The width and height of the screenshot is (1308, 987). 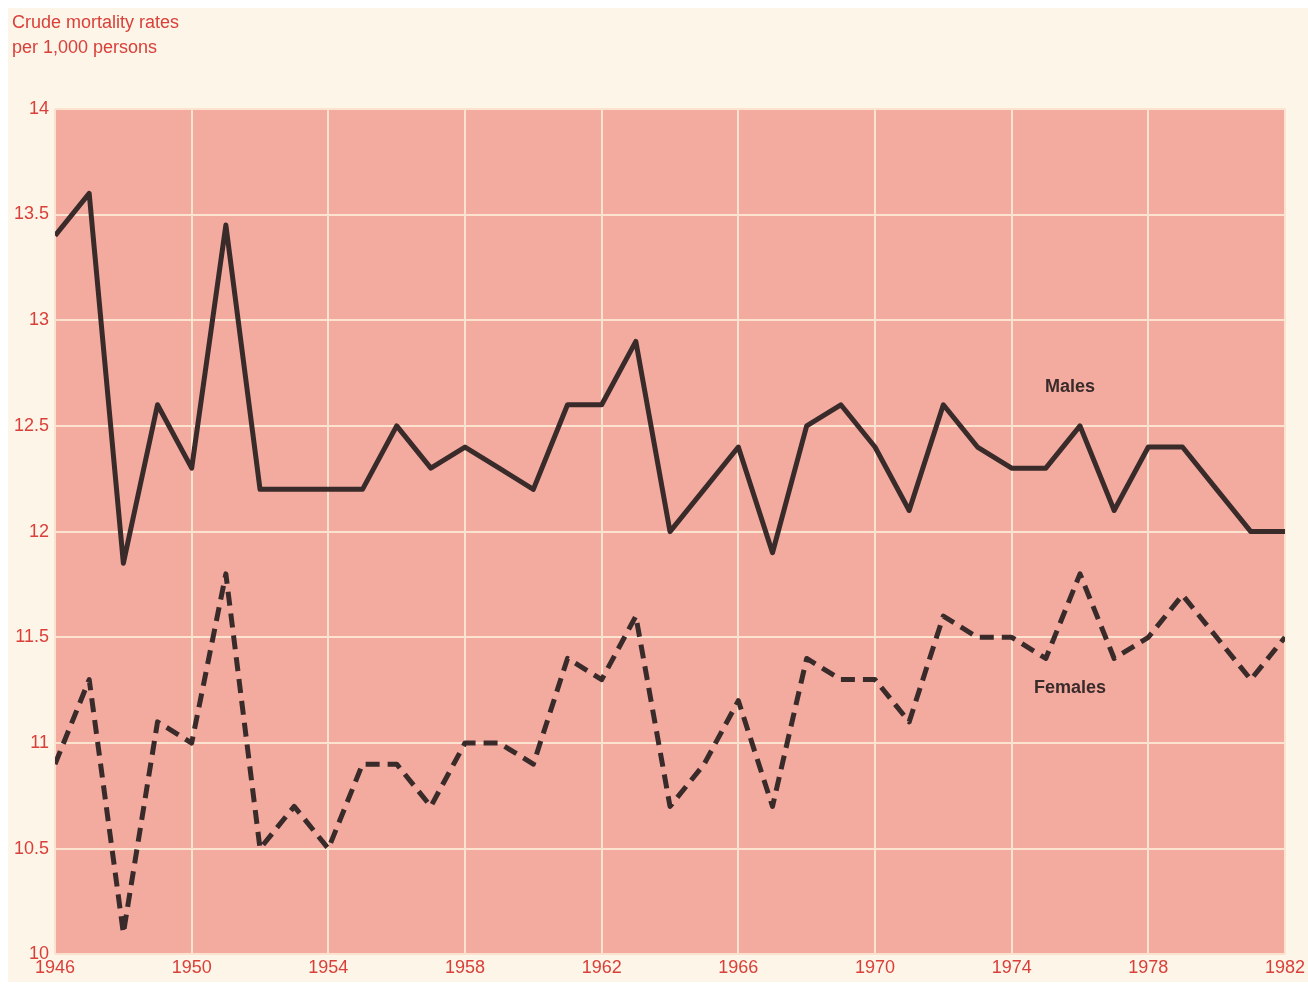 I want to click on y-tick-label: 12, so click(x=39, y=530).